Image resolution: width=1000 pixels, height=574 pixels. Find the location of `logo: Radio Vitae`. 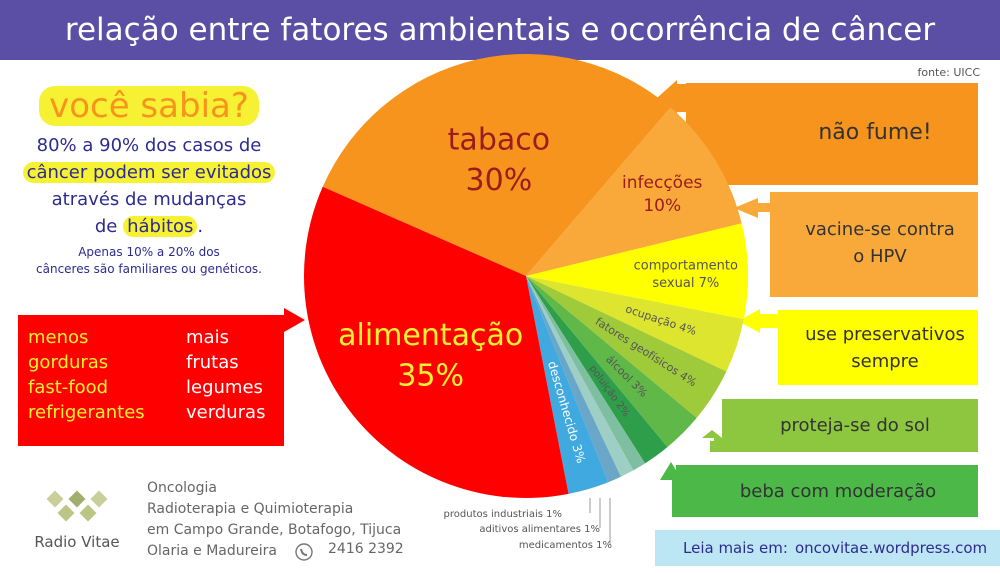

logo: Radio Vitae is located at coordinates (77, 520).